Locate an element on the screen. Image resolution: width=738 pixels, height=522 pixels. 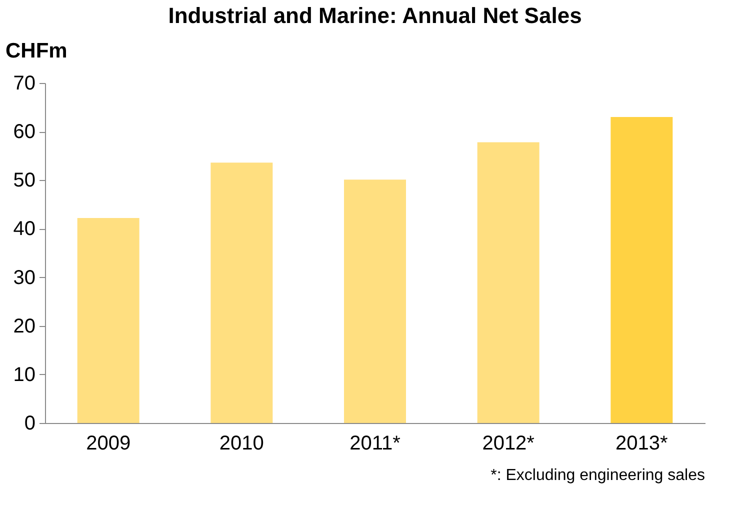
x-tick-label: 2009 is located at coordinates (108, 443).